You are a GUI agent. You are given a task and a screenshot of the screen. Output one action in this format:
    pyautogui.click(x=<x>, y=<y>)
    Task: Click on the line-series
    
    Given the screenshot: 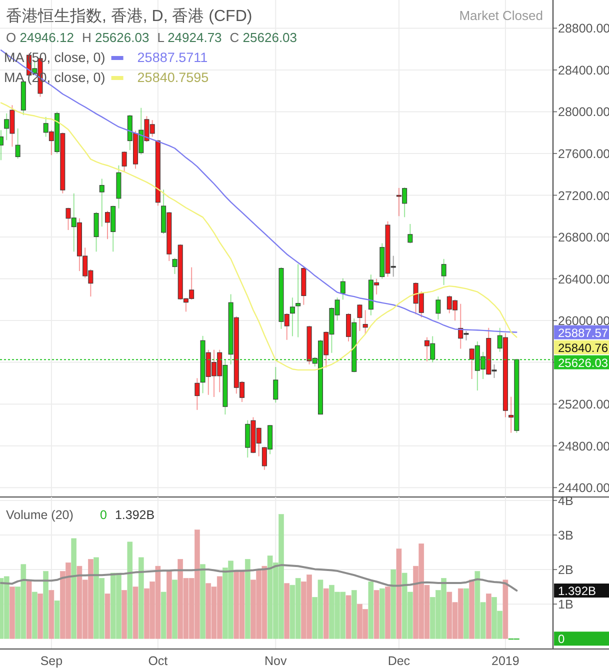 What is the action you would take?
    pyautogui.click(x=259, y=578)
    